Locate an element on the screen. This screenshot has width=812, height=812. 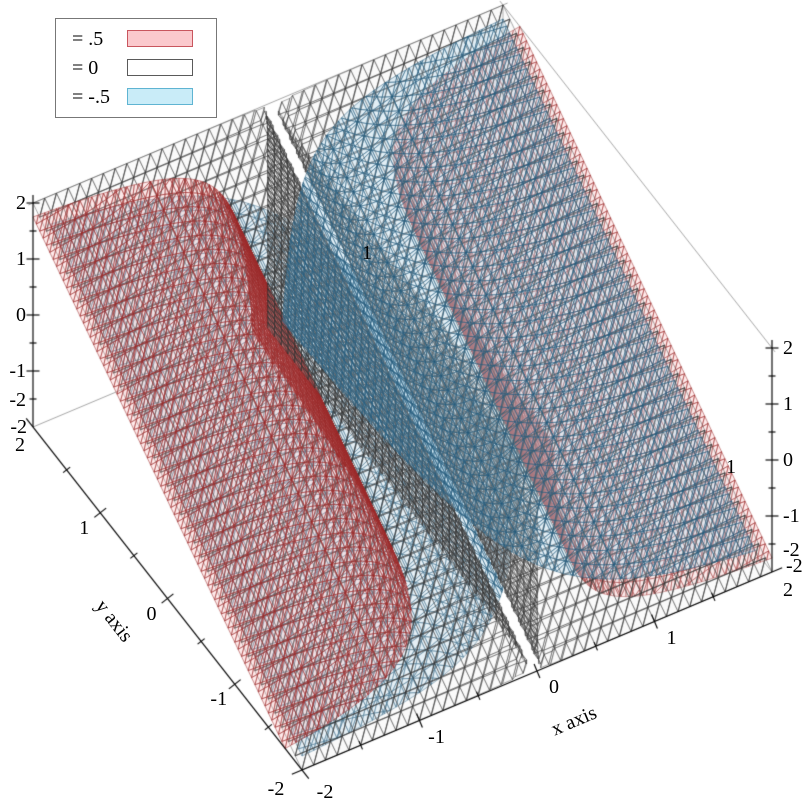
legend-label: = .5 is located at coordinates (88, 38).